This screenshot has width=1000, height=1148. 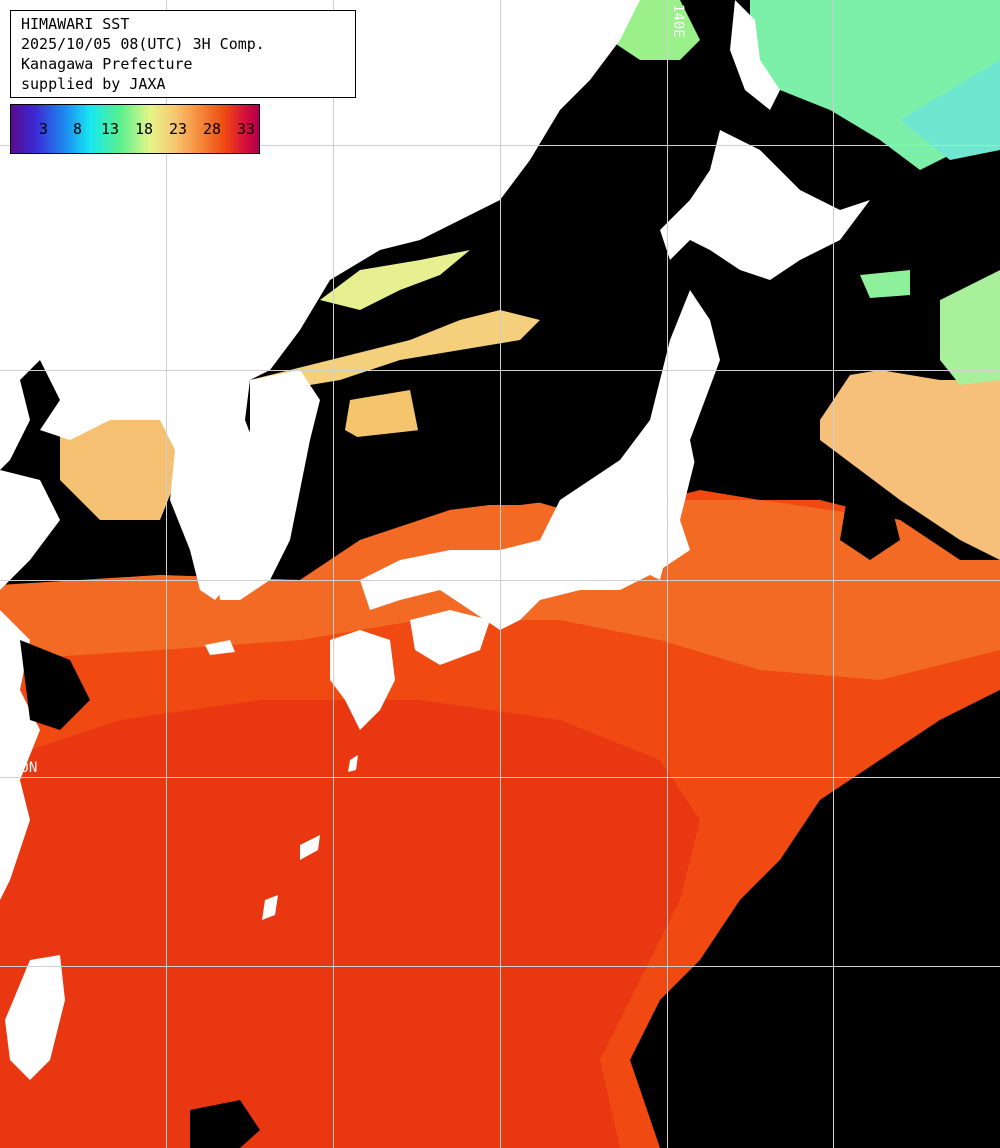 I want to click on temperature-colorbar: 3 8 13 18 23 28 33, so click(x=135, y=129).